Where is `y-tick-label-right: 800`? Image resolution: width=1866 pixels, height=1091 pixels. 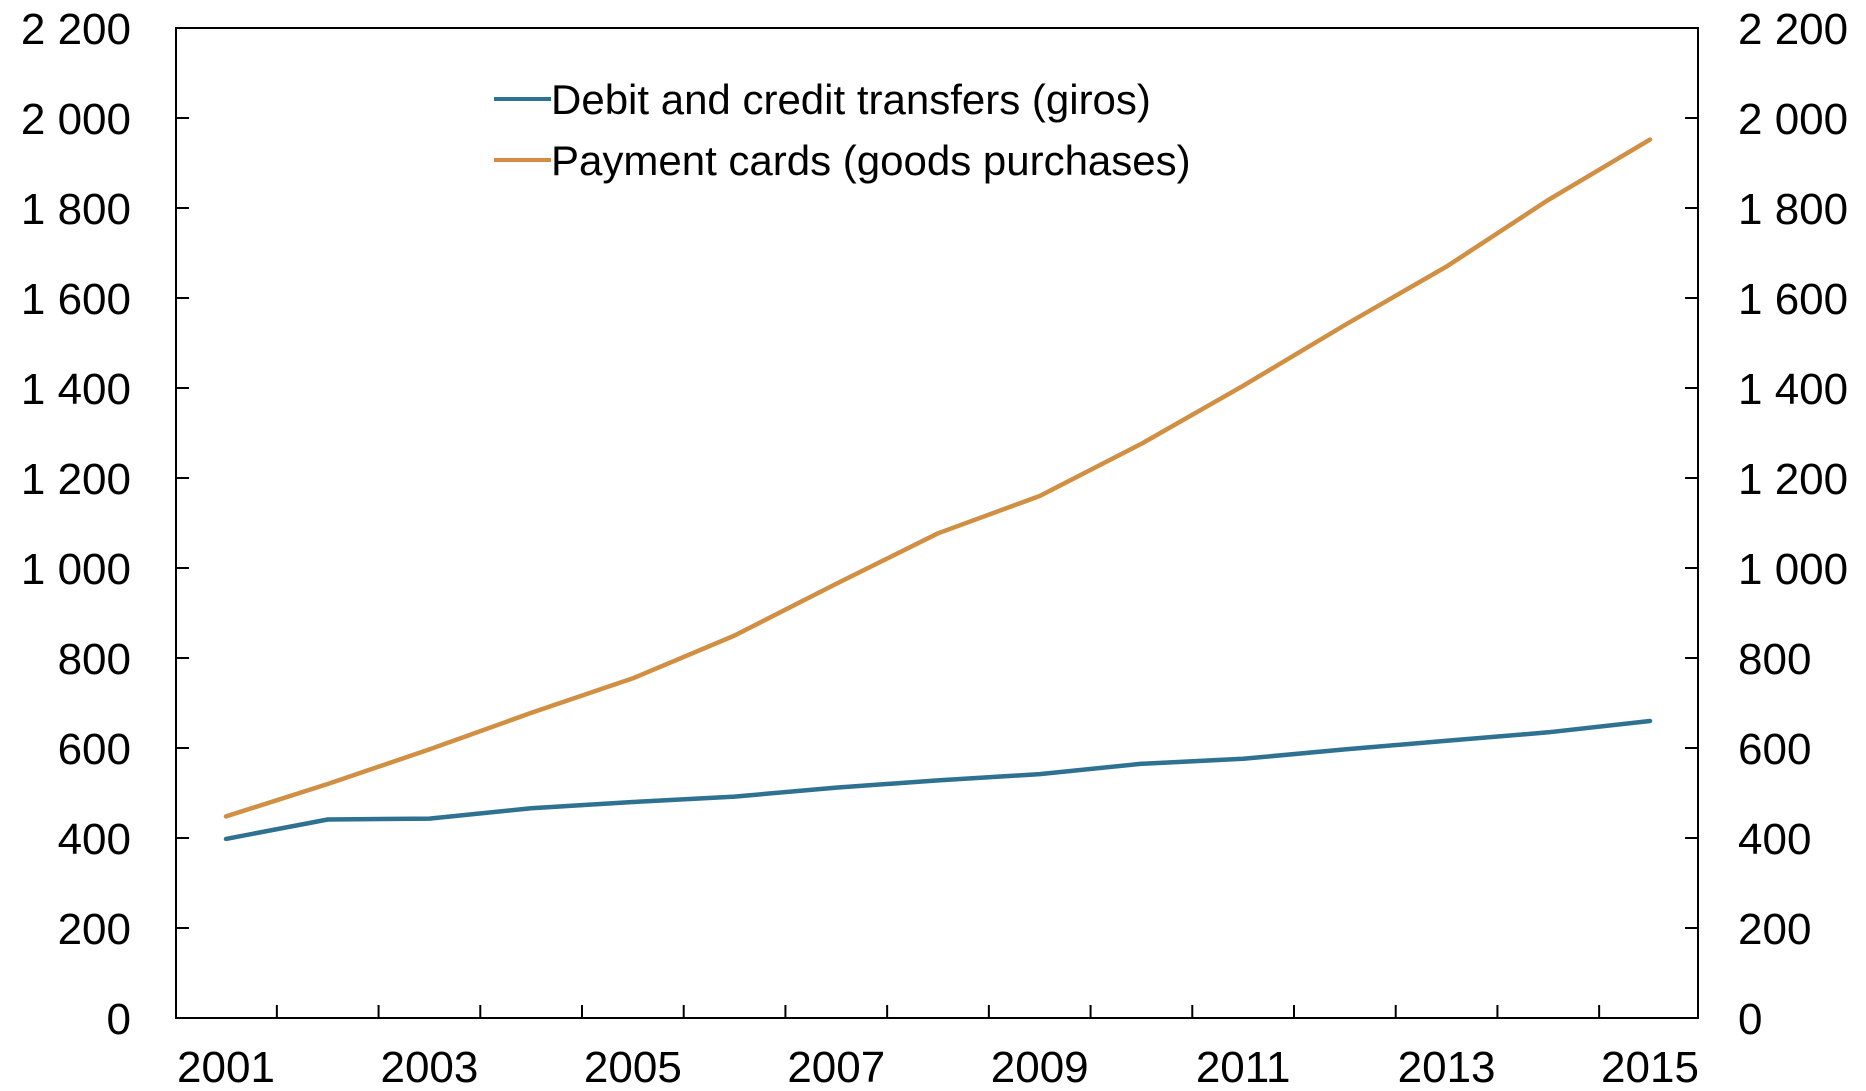
y-tick-label-right: 800 is located at coordinates (1774, 659).